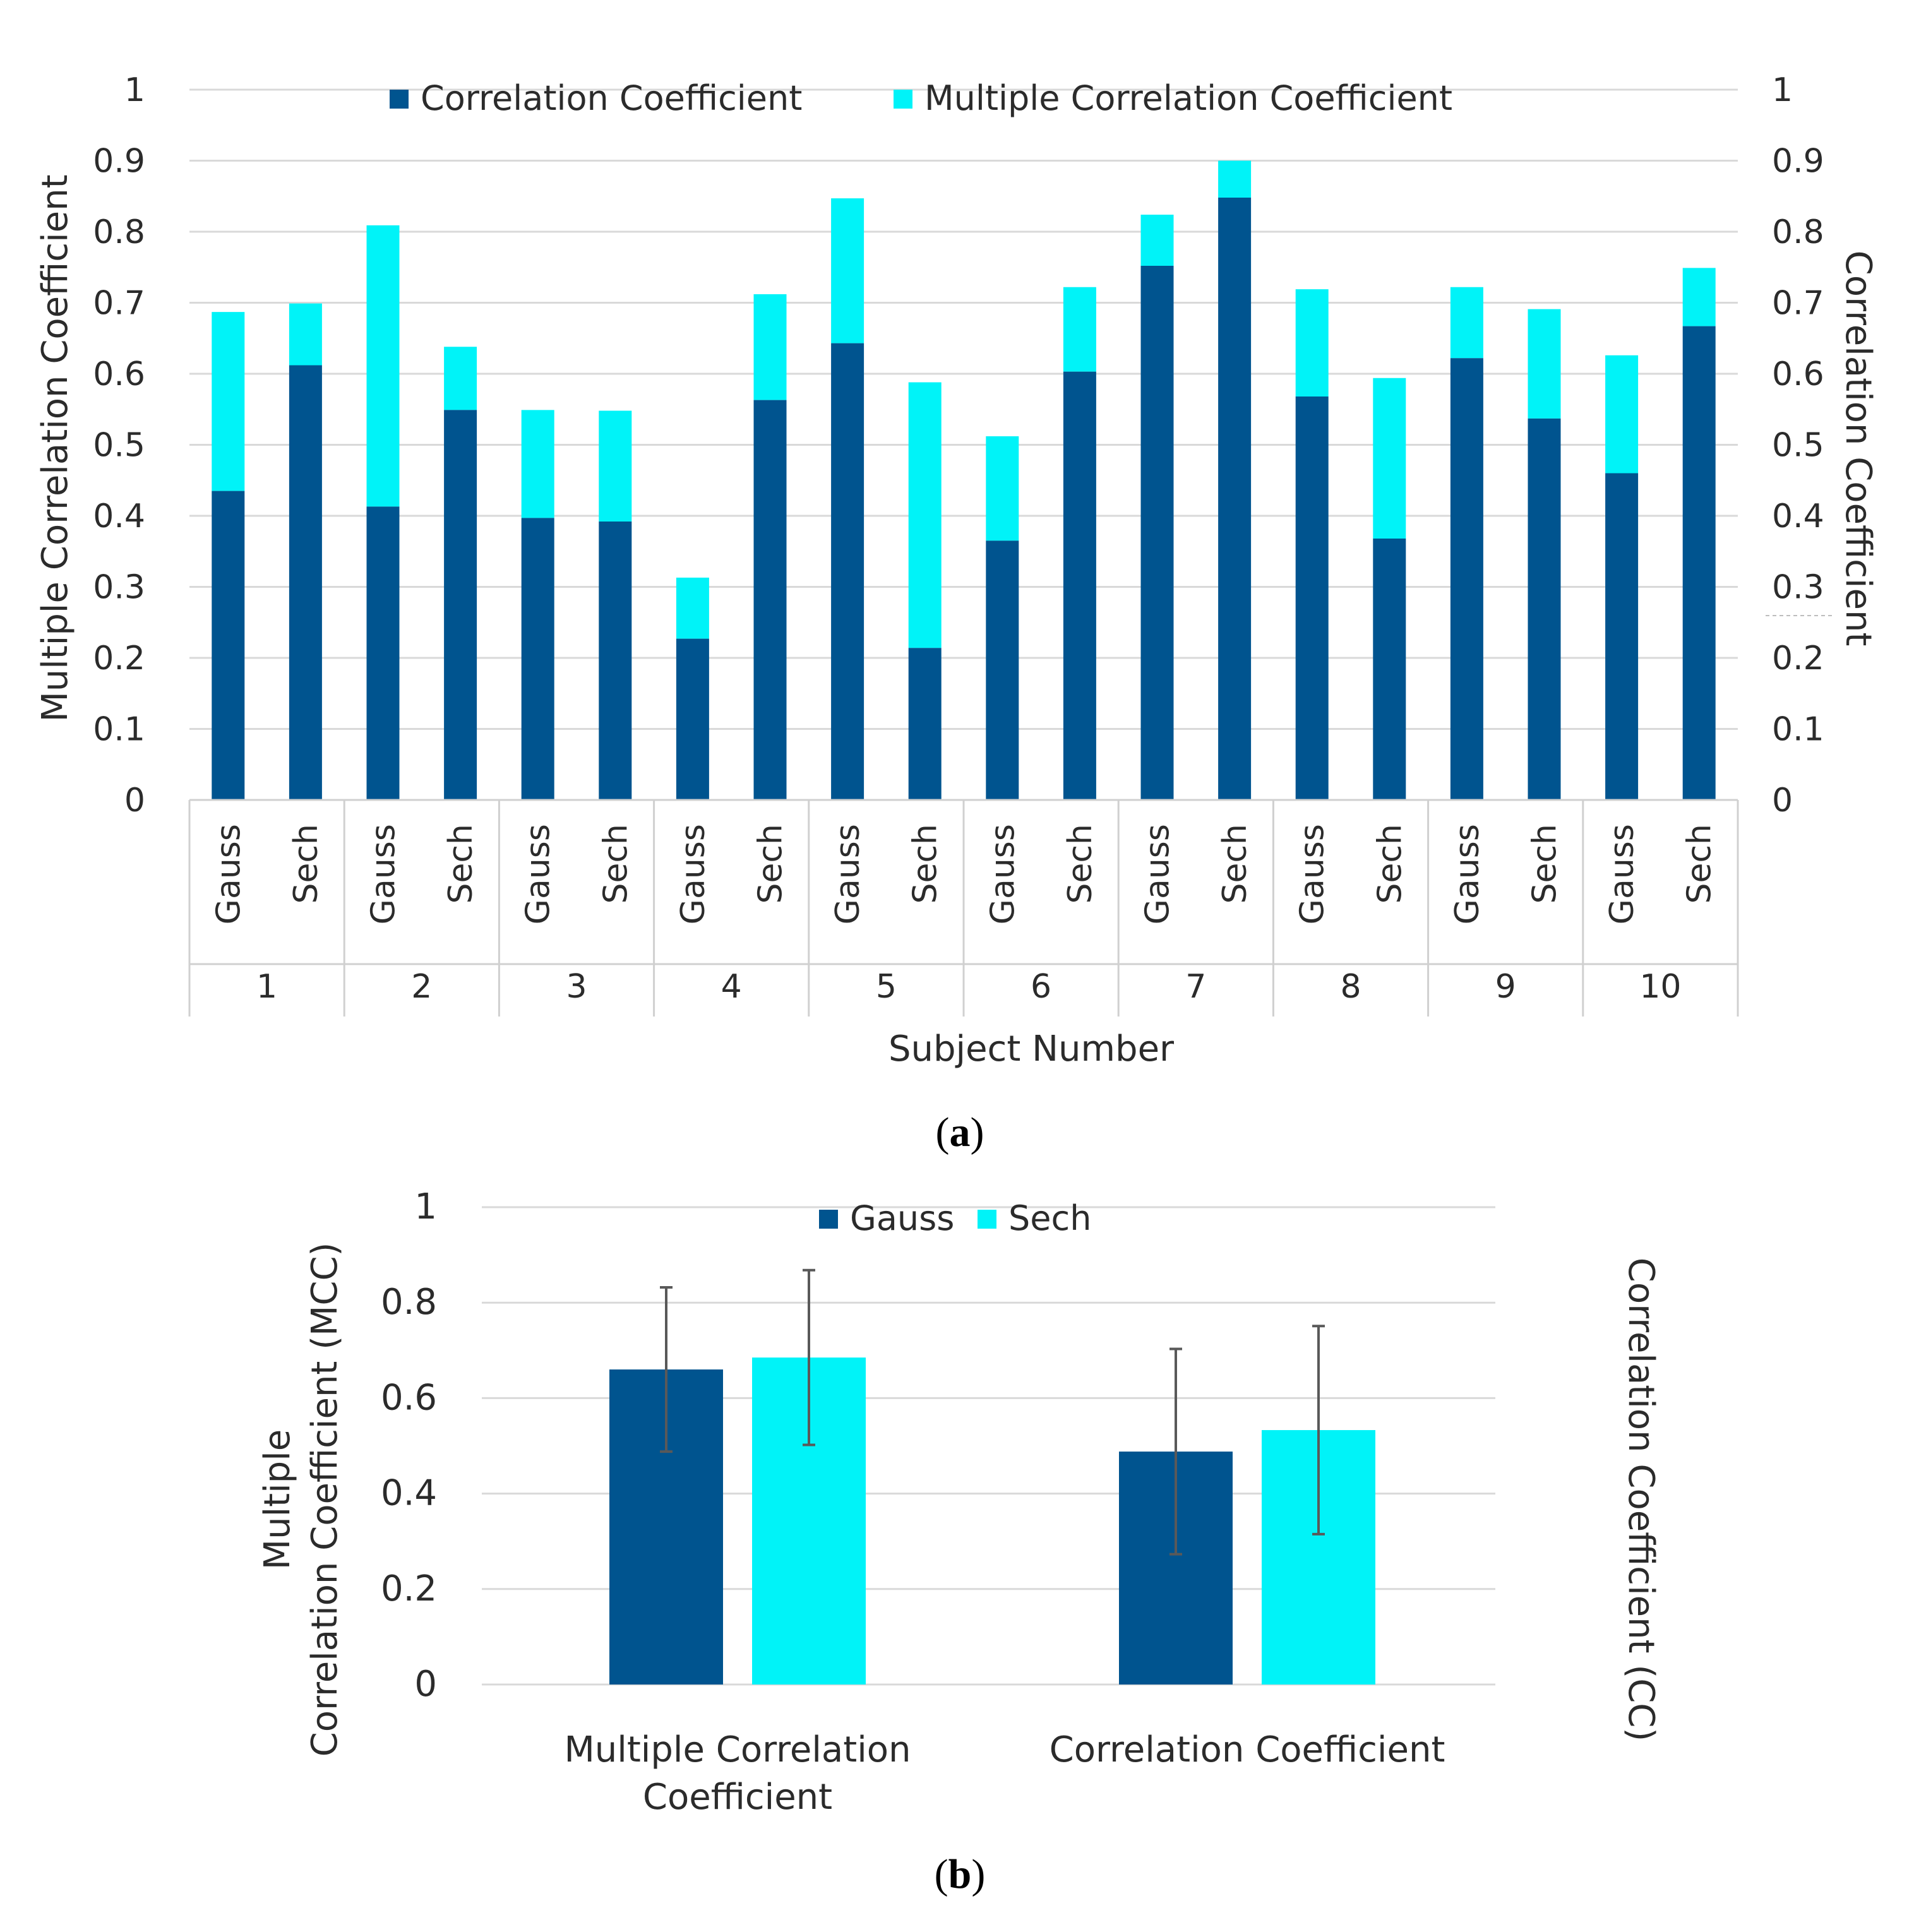  Describe the element at coordinates (828, 1219) in the screenshot. I see `legend-swatch-gauss` at that location.